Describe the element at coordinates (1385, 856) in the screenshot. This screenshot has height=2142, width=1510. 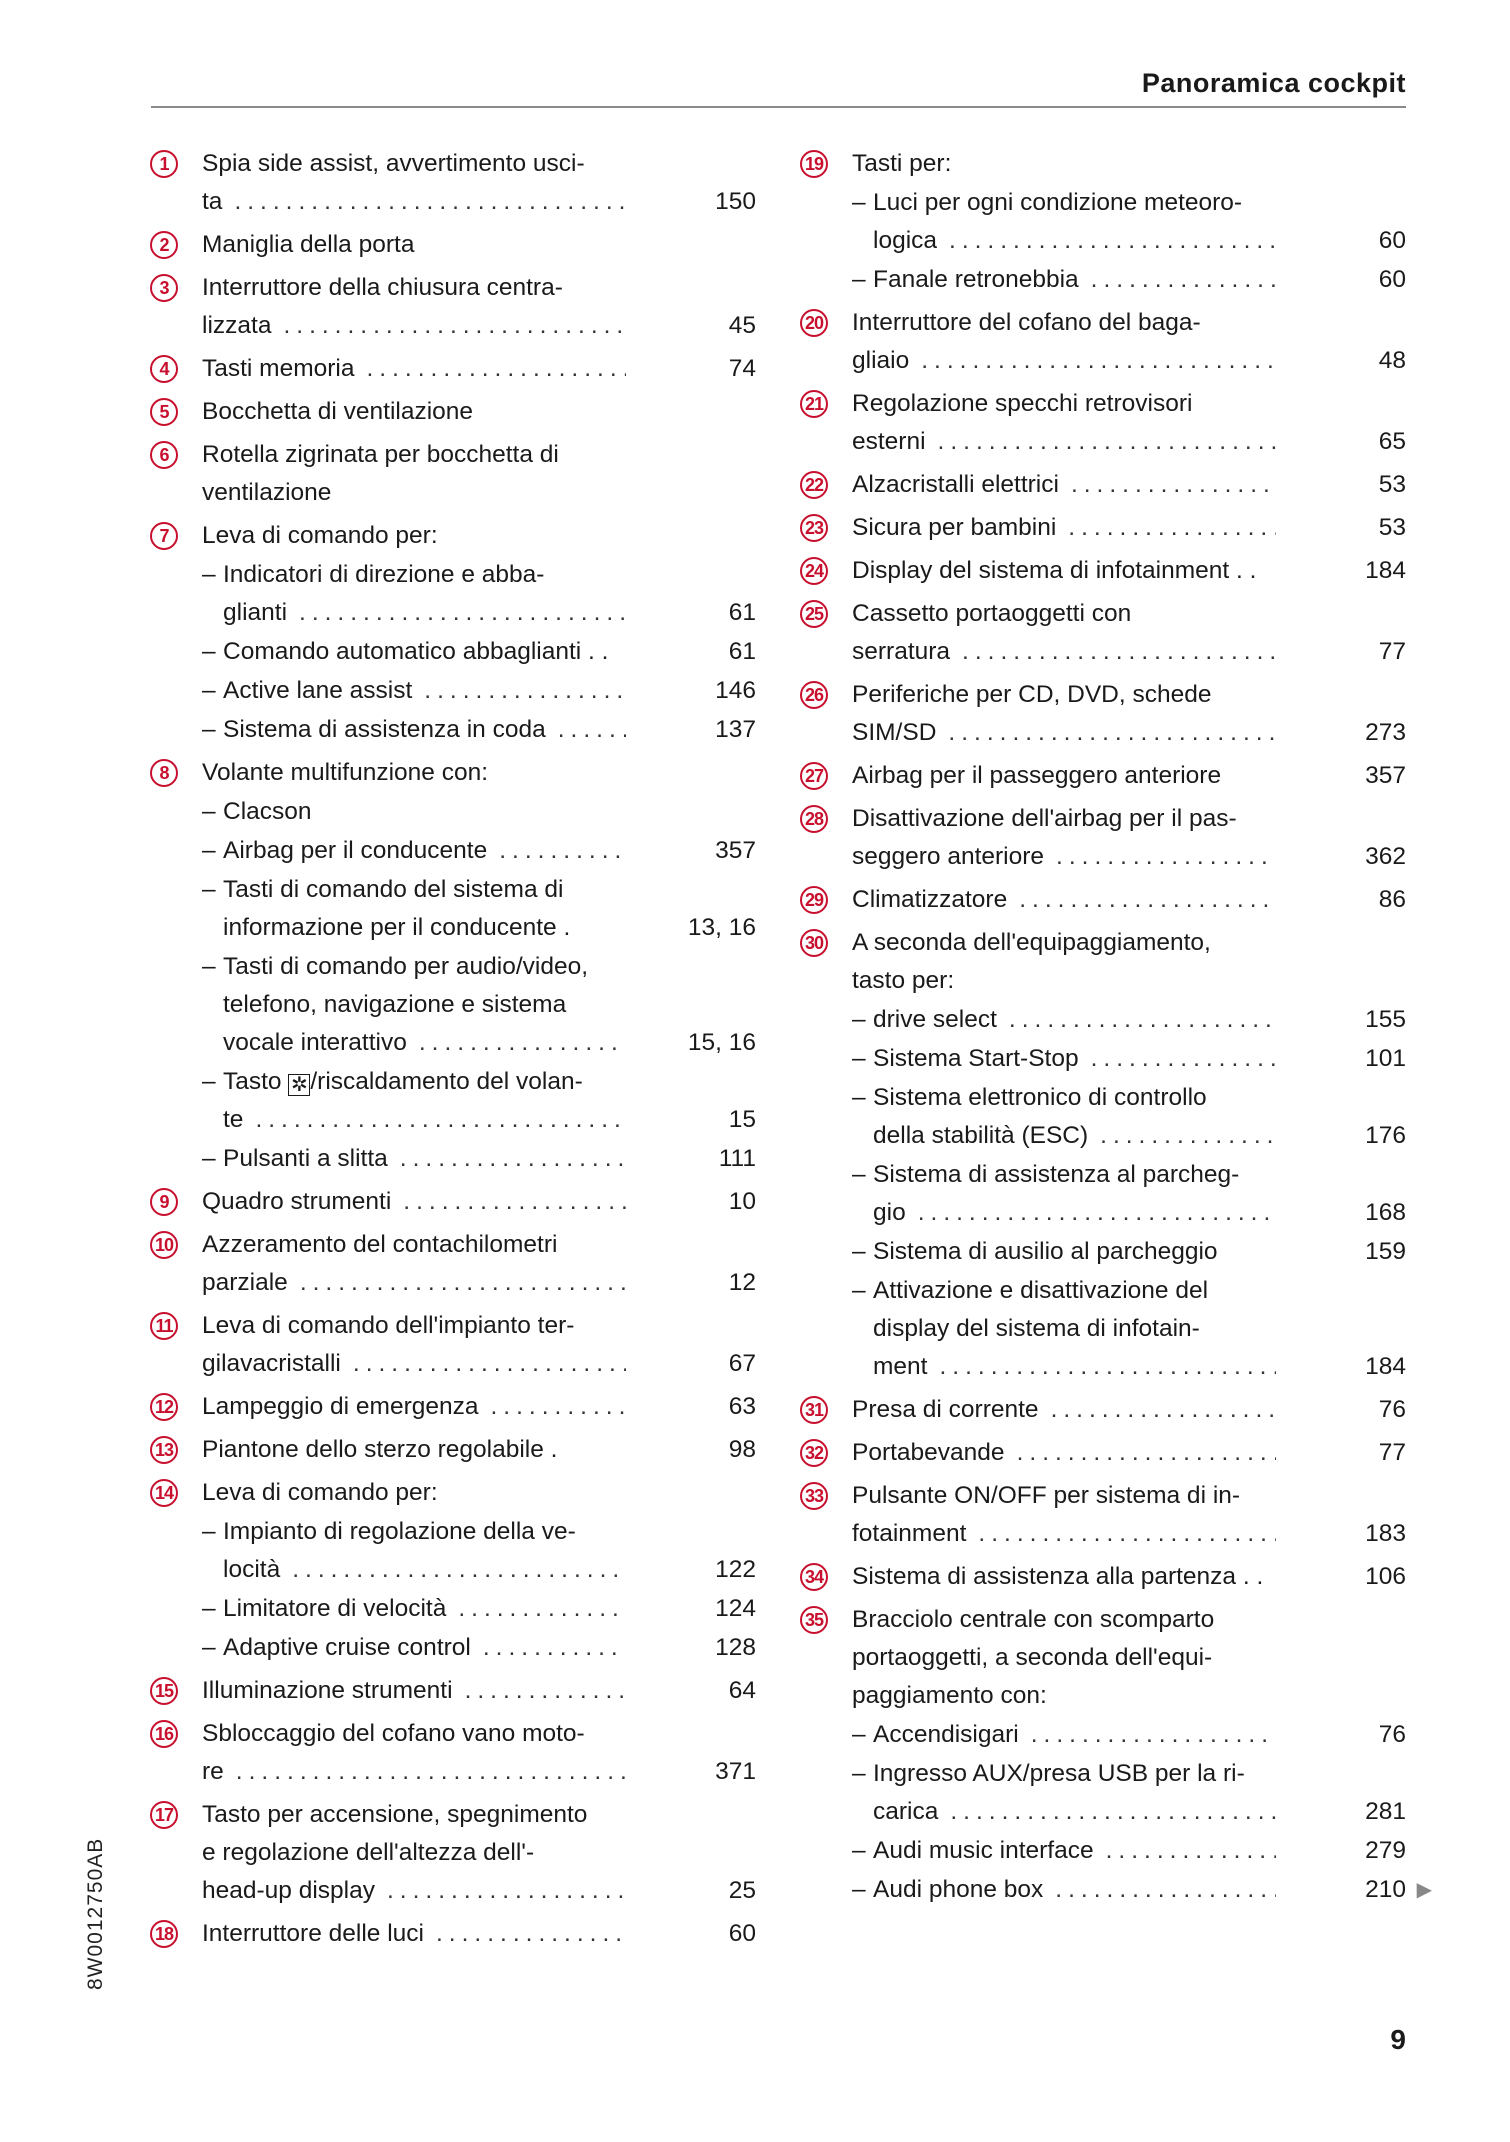
I see `page-reference: 362` at that location.